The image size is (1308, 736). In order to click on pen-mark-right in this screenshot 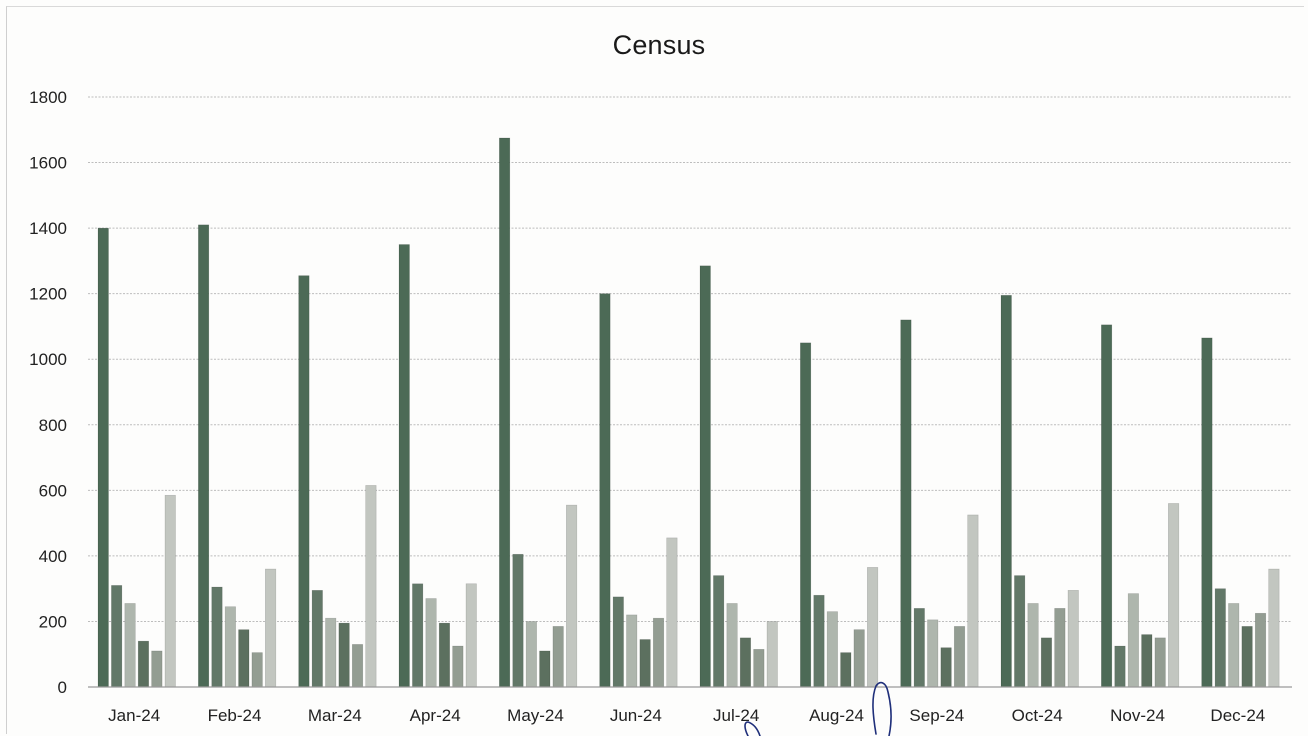, I will do `click(882, 708)`.